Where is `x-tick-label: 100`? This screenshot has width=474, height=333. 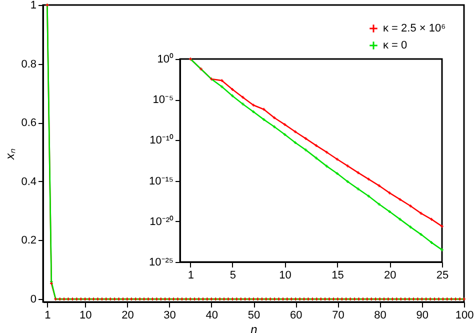 x-tick-label: 100 is located at coordinates (464, 316).